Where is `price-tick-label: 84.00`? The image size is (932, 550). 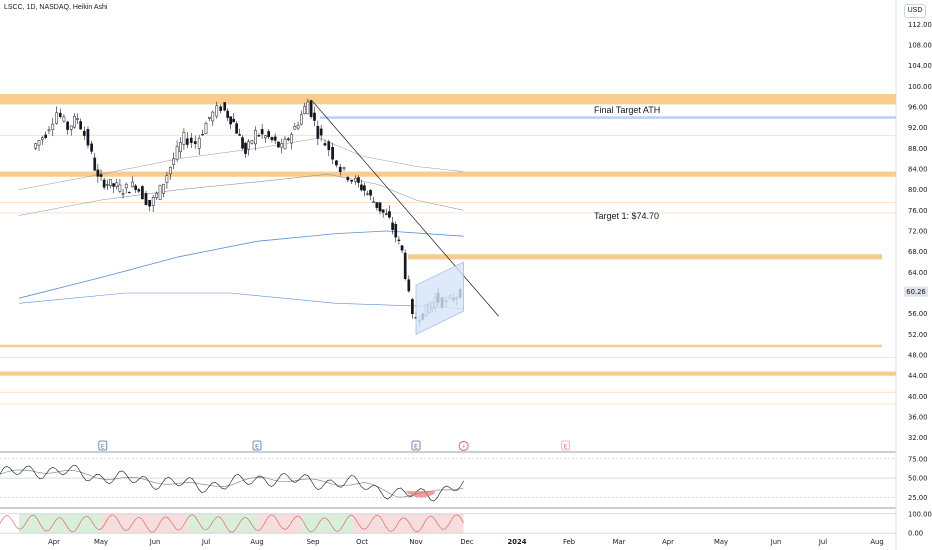
price-tick-label: 84.00 is located at coordinates (917, 170).